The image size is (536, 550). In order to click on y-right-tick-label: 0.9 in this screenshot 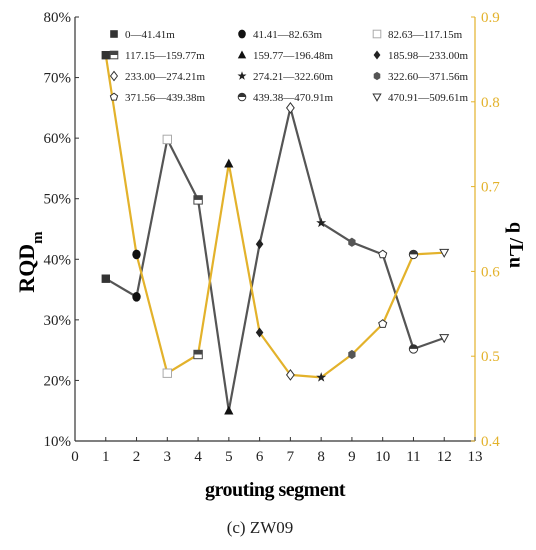, I will do `click(490, 18)`.